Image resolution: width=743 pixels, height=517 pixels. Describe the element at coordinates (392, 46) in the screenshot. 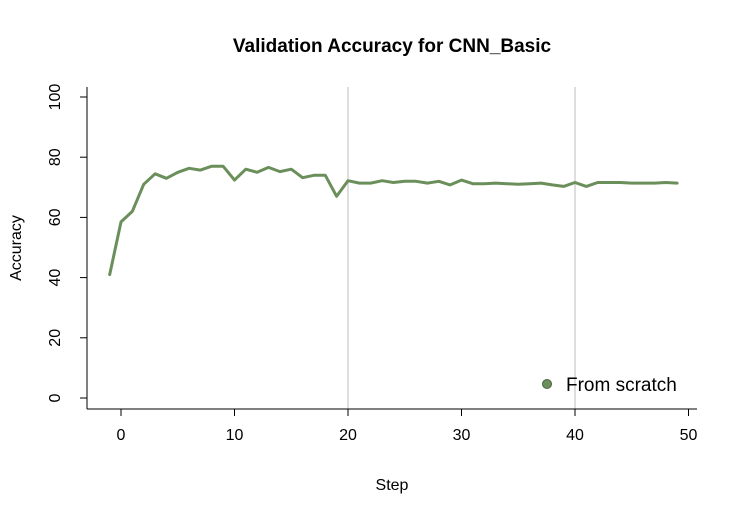

I see `chart-title: Validation Accuracy for CNN_Basic` at that location.